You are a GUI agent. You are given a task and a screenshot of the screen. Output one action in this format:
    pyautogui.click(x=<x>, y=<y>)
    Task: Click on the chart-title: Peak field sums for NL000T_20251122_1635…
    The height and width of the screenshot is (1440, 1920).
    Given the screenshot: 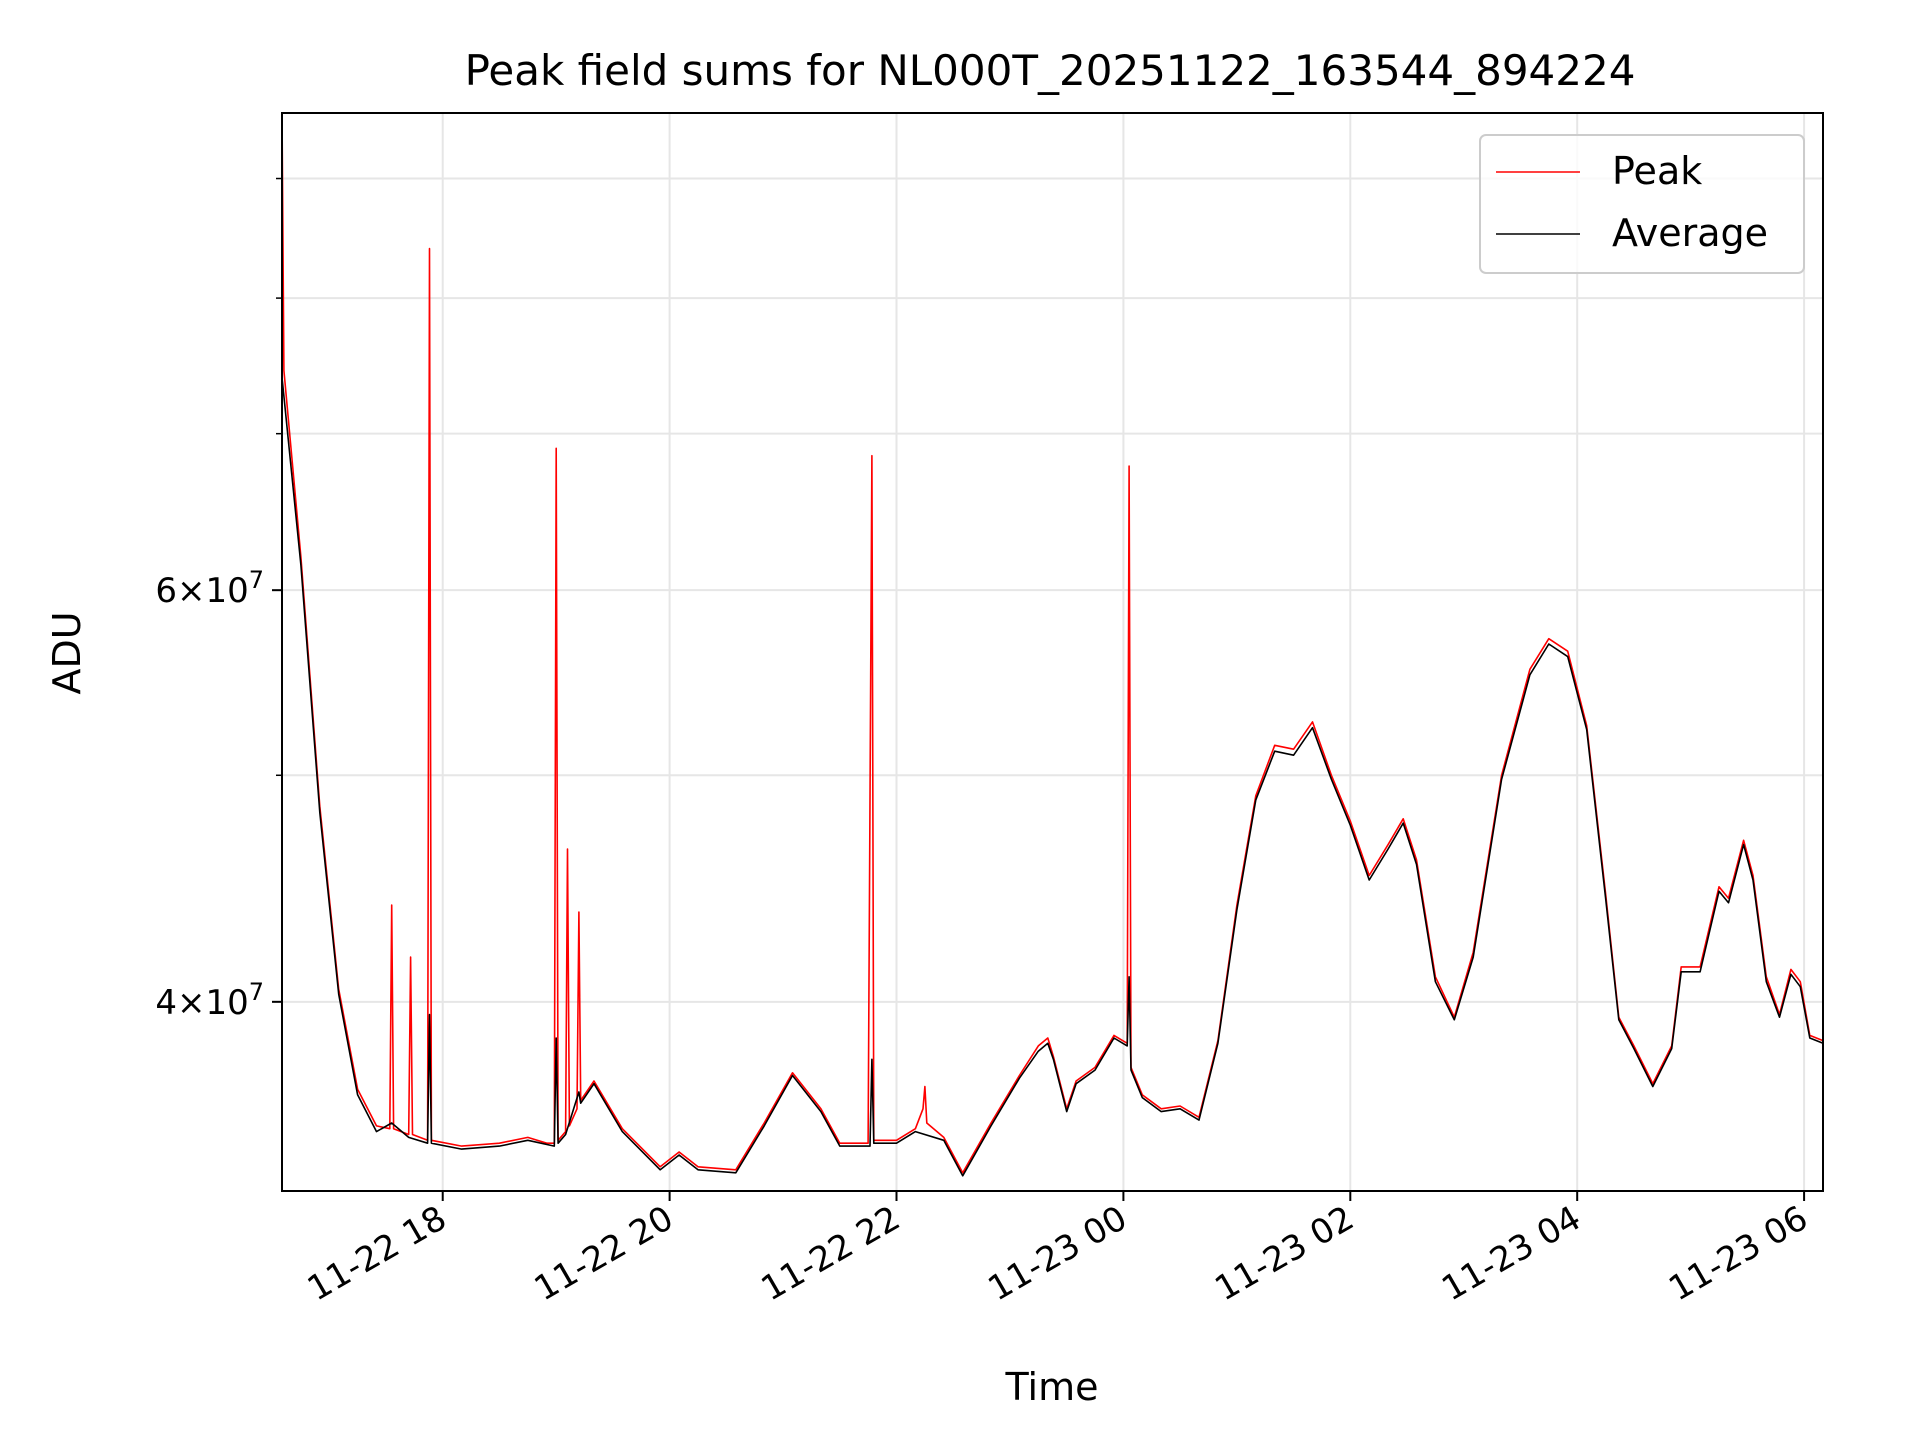 What is the action you would take?
    pyautogui.click(x=1050, y=70)
    